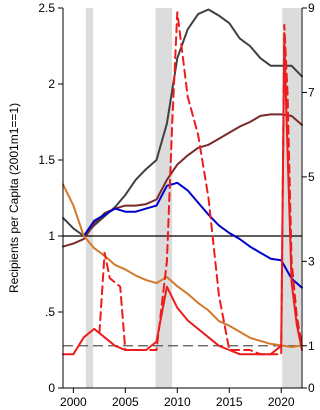 This screenshot has width=320, height=410. Describe the element at coordinates (281, 402) in the screenshot. I see `x-tick-label: 2020` at that location.